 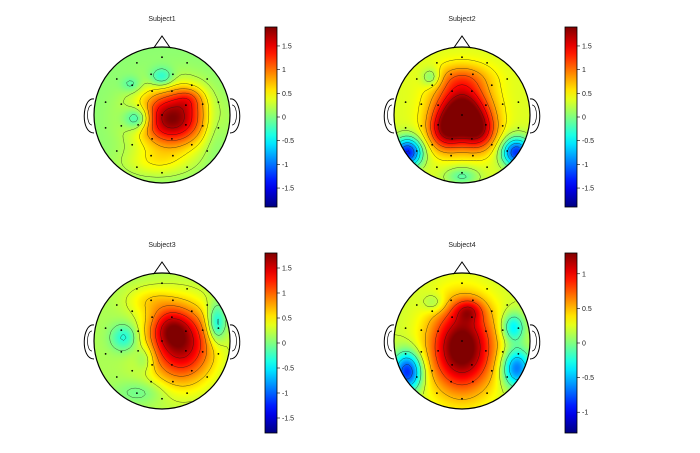 I want to click on colorbar-subject2, so click(x=571, y=117).